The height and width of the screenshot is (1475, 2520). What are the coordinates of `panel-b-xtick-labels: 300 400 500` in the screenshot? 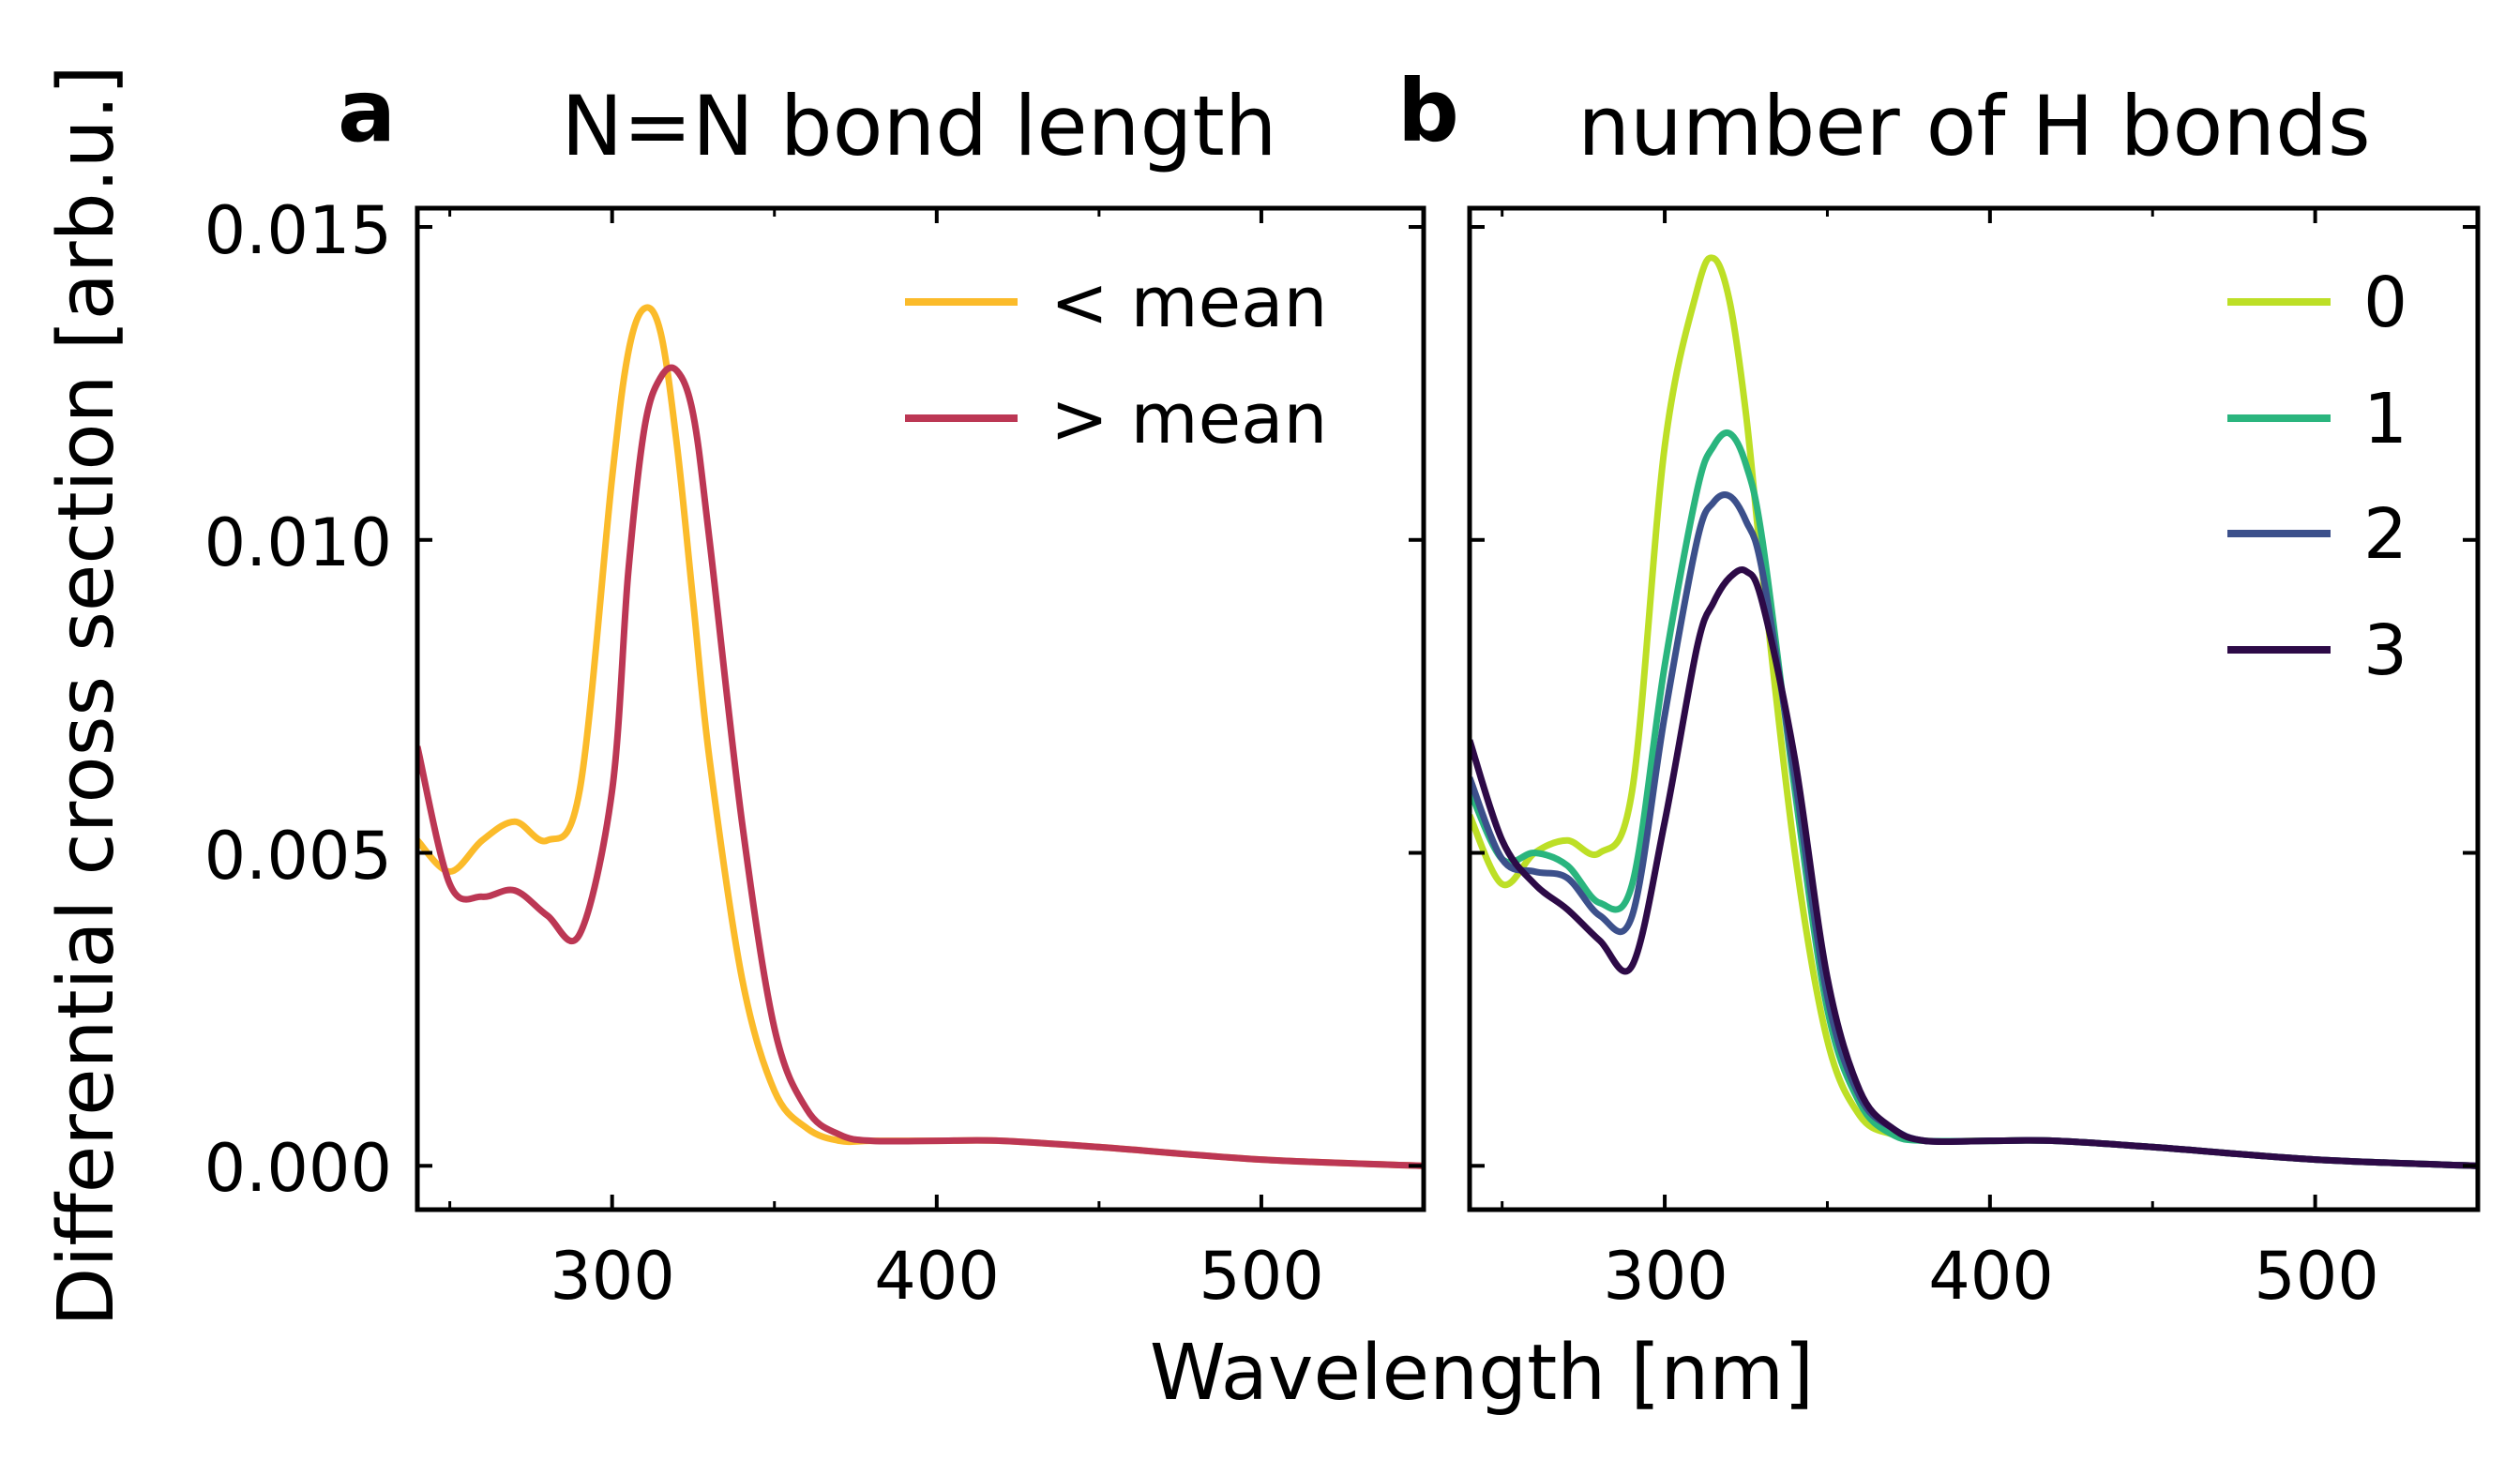 It's located at (1991, 1276).